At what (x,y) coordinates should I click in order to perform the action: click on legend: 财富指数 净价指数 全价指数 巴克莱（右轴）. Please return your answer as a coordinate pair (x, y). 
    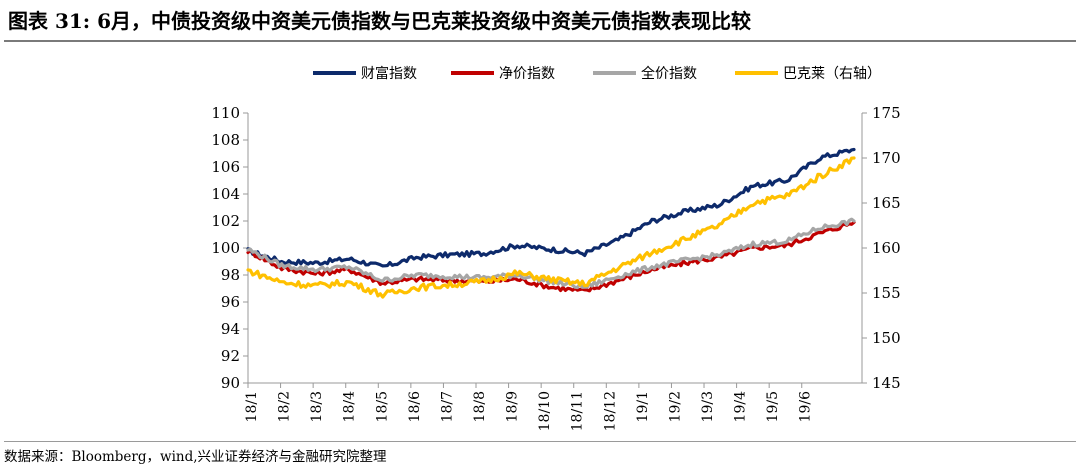
    Looking at the image, I should click on (597, 73).